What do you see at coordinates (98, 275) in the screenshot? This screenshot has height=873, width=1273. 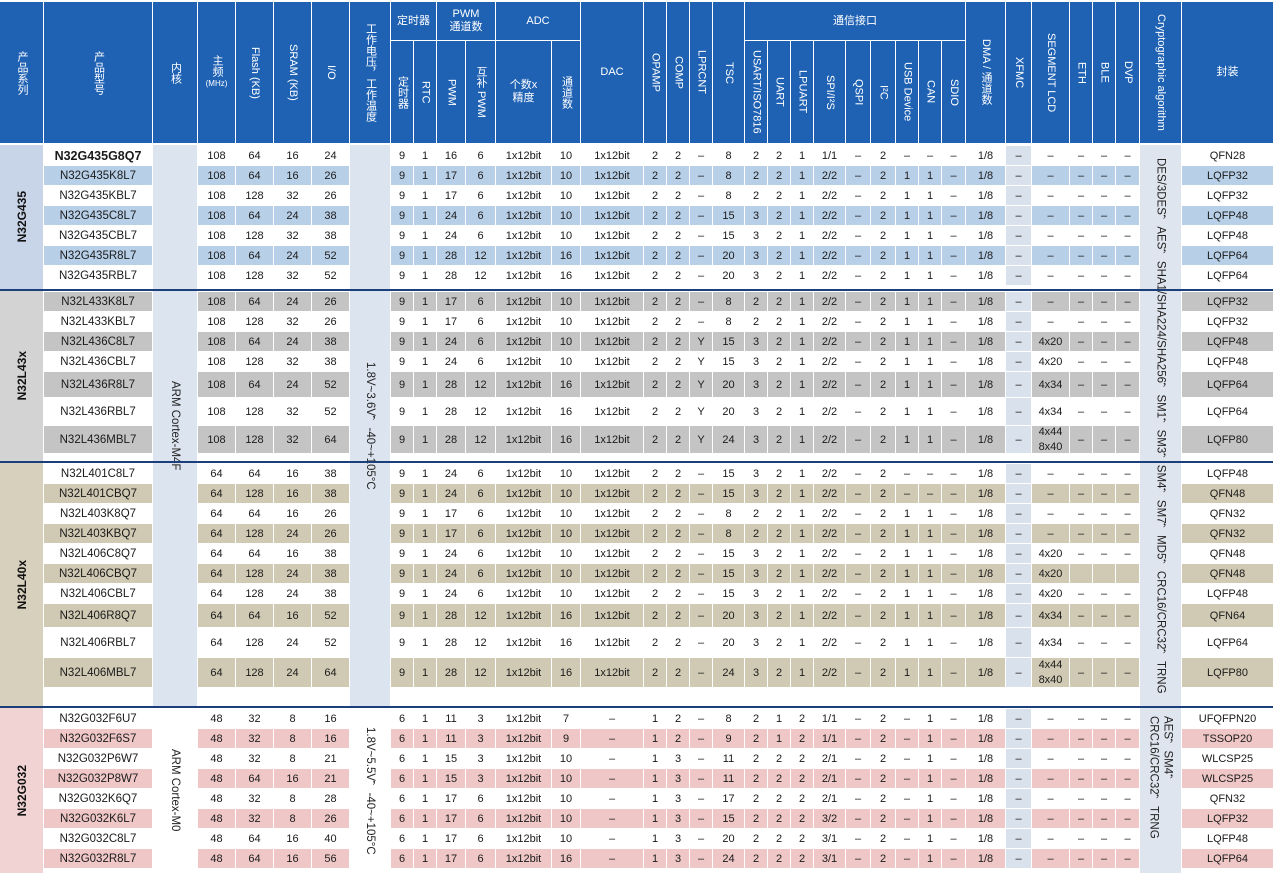 I see `cell-model: N32G435RBL7` at bounding box center [98, 275].